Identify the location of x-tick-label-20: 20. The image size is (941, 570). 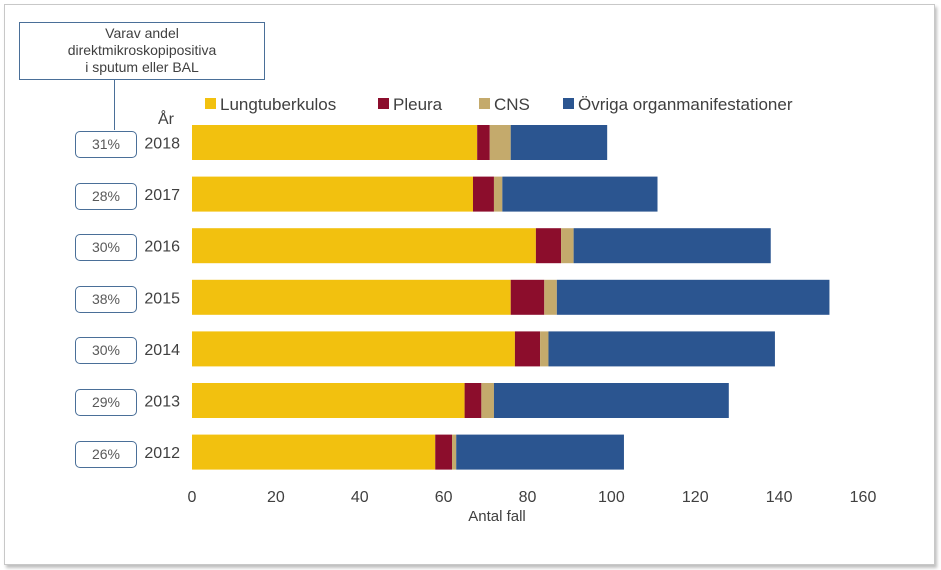
(276, 497).